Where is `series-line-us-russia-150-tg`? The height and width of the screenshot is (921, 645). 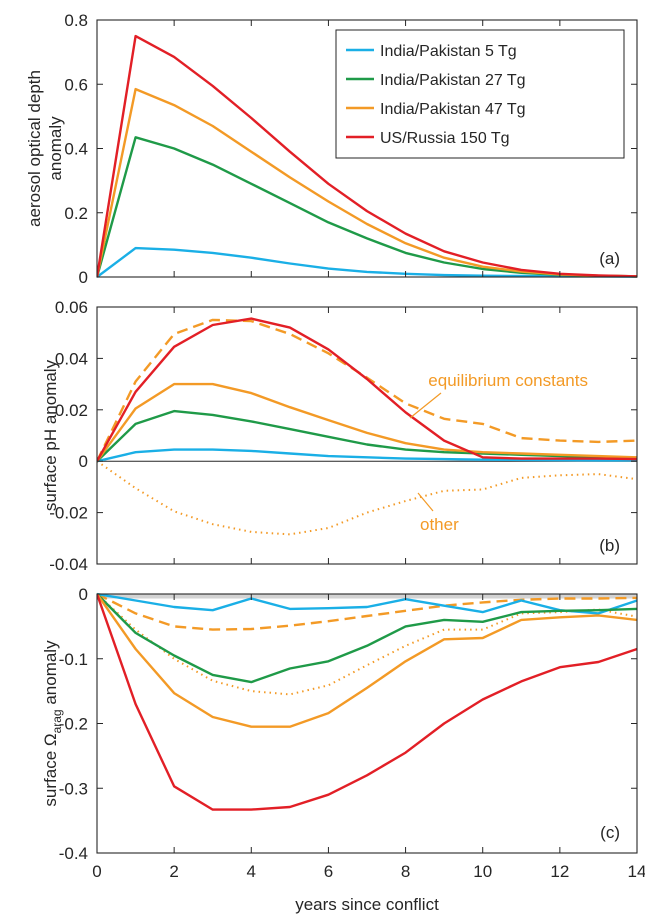
series-line-us-russia-150-tg is located at coordinates (367, 389).